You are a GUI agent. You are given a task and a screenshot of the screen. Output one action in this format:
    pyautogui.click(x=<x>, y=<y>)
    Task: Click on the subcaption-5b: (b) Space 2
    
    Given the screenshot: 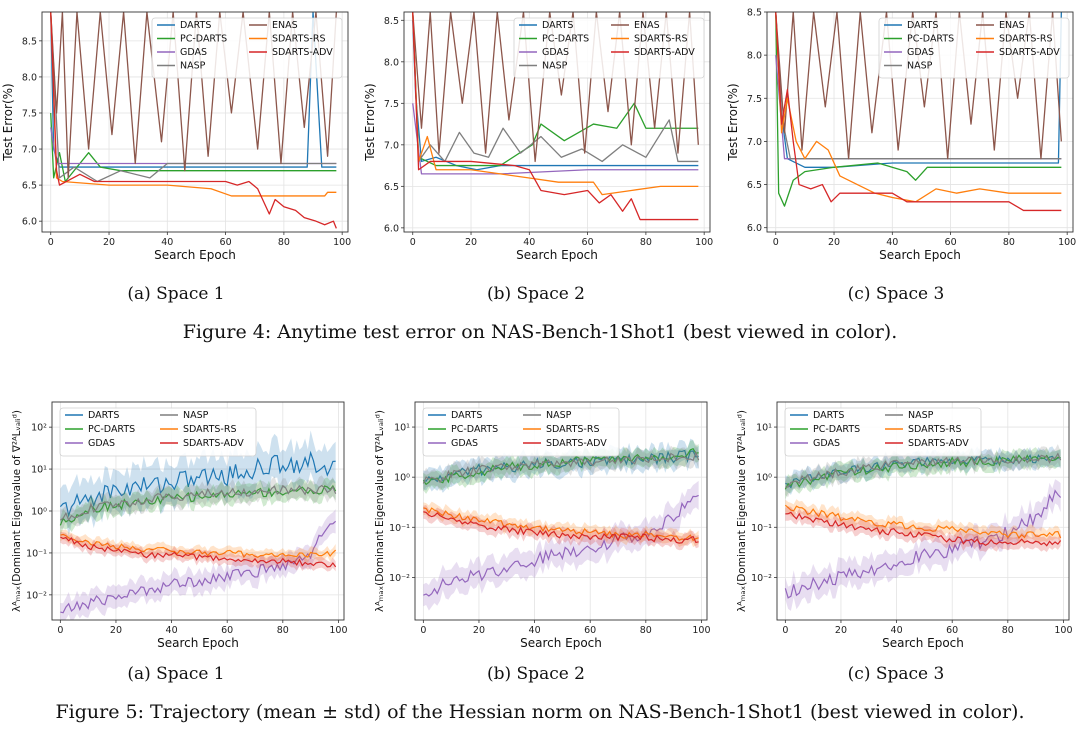 What is the action you would take?
    pyautogui.click(x=535, y=674)
    